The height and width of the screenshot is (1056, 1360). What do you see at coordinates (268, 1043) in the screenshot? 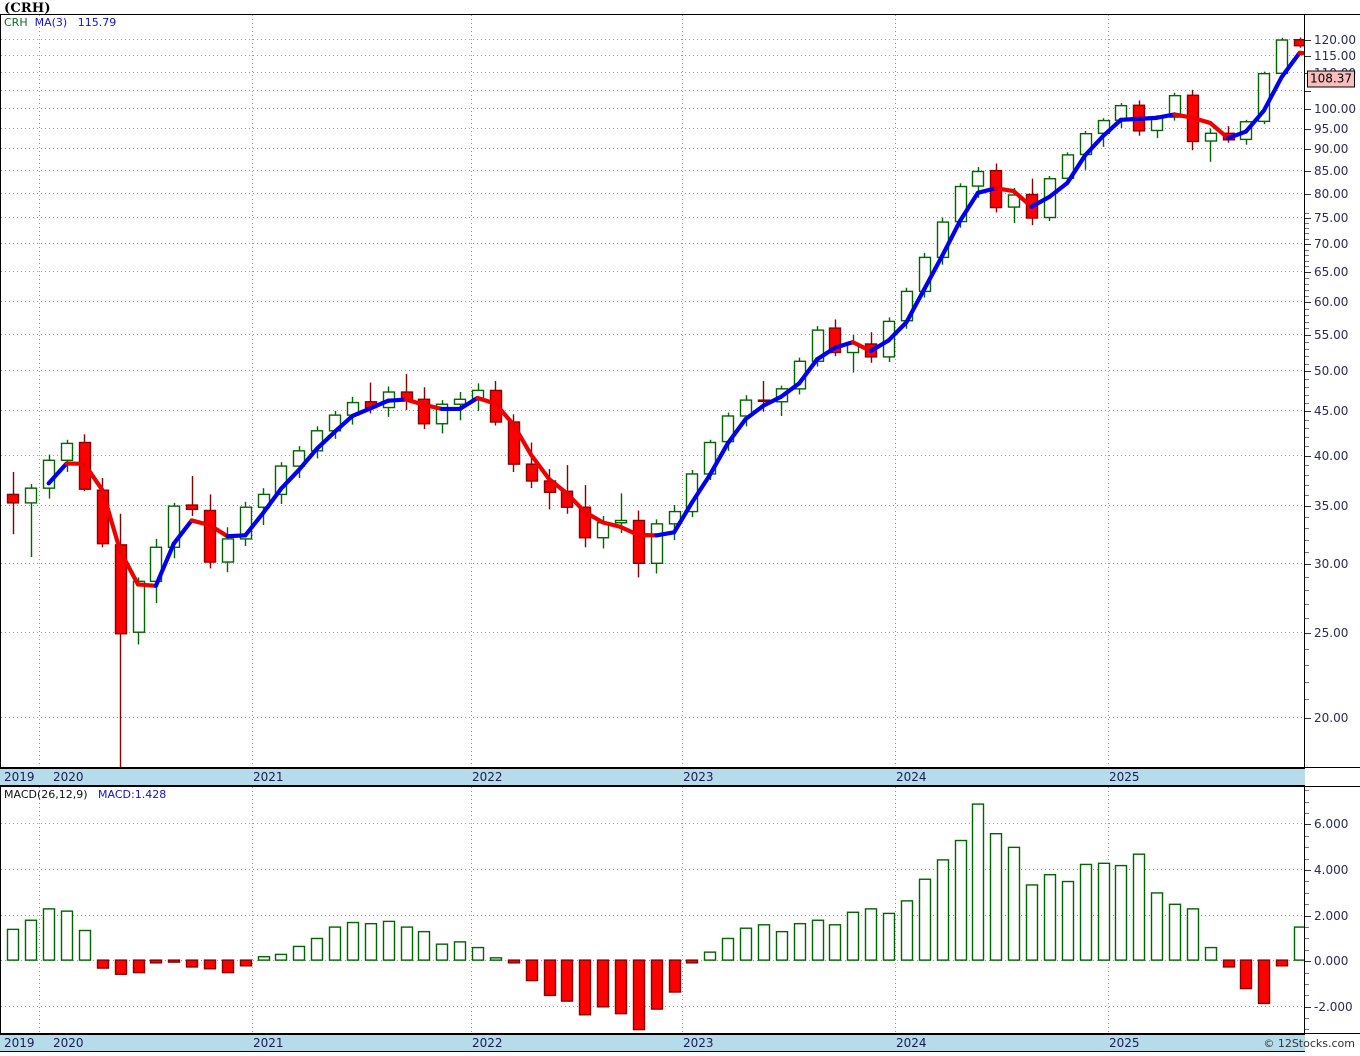
I see `date-axis-label: 2021` at bounding box center [268, 1043].